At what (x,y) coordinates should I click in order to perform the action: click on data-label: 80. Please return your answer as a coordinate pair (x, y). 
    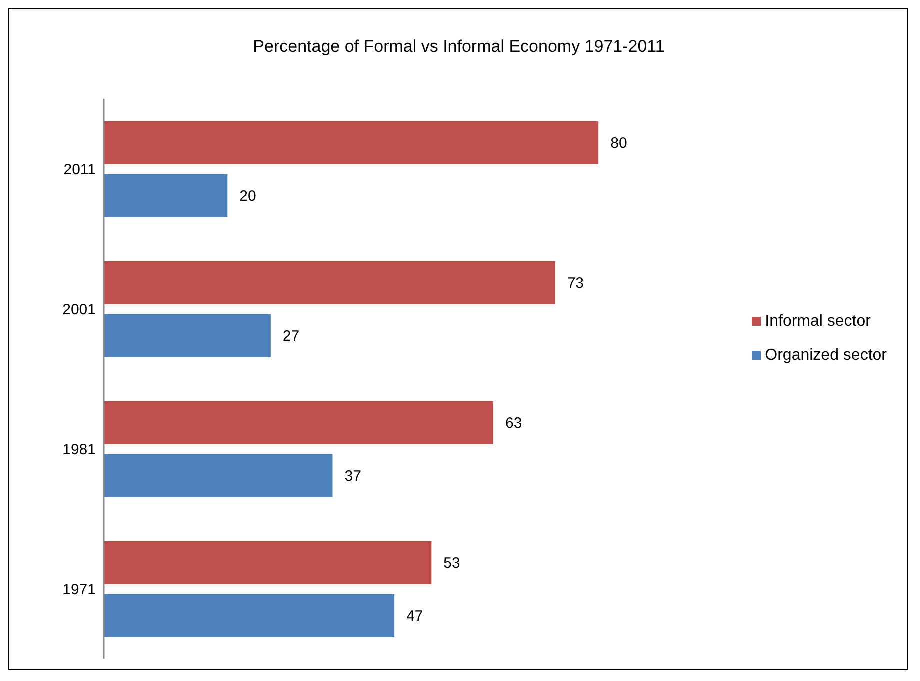
    Looking at the image, I should click on (619, 143).